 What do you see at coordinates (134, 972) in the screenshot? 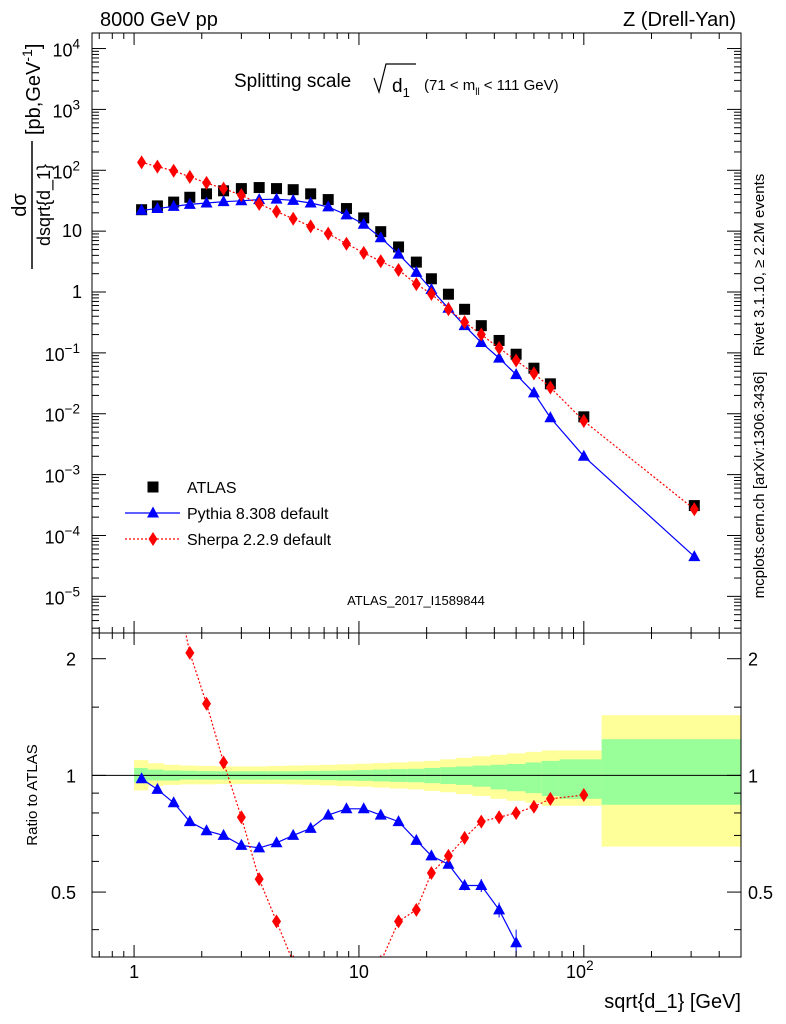
I see `x-tick-label: 1` at bounding box center [134, 972].